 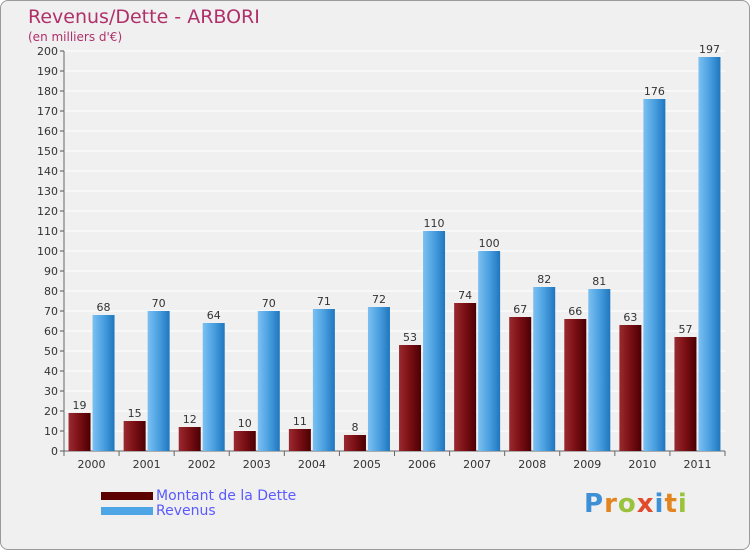 What do you see at coordinates (51, 431) in the screenshot?
I see `y-tick-label: 10` at bounding box center [51, 431].